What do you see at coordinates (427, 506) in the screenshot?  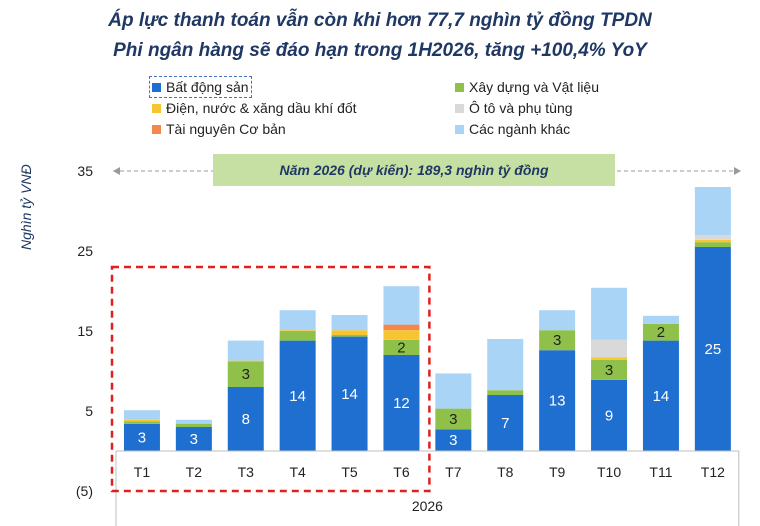 I see `x-axis-label: 2026` at bounding box center [427, 506].